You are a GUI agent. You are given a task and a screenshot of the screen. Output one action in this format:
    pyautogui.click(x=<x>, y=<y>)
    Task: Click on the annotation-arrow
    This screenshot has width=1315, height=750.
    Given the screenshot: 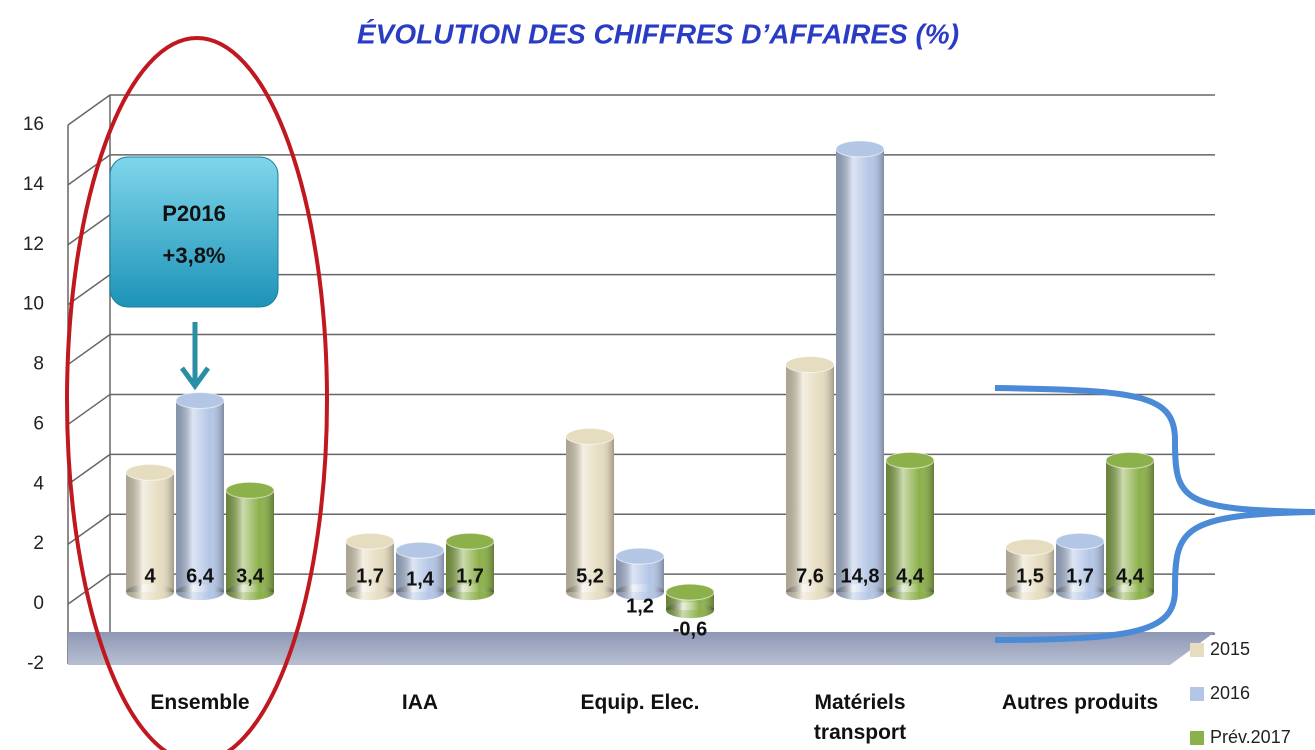 What is the action you would take?
    pyautogui.click(x=195, y=356)
    